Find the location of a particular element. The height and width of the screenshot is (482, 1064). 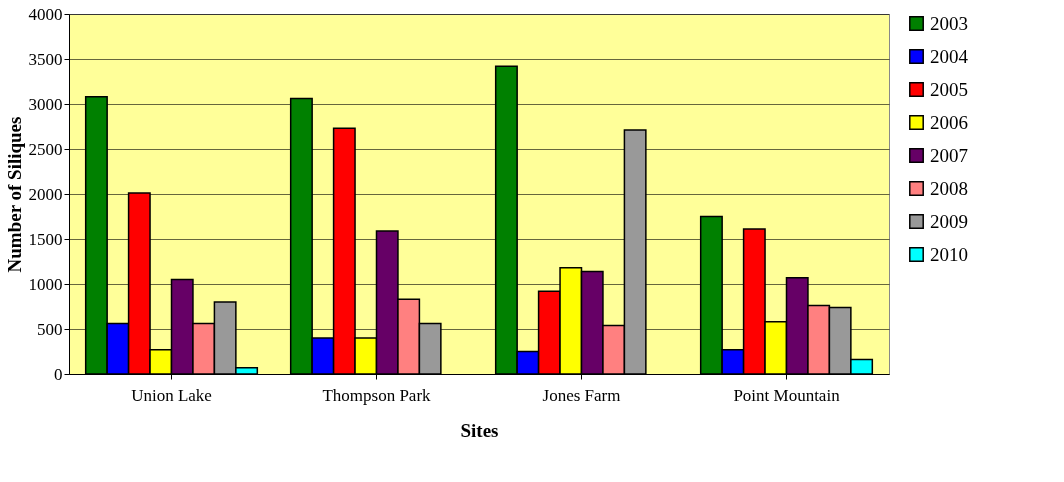

legend-label: 2005 is located at coordinates (949, 89).